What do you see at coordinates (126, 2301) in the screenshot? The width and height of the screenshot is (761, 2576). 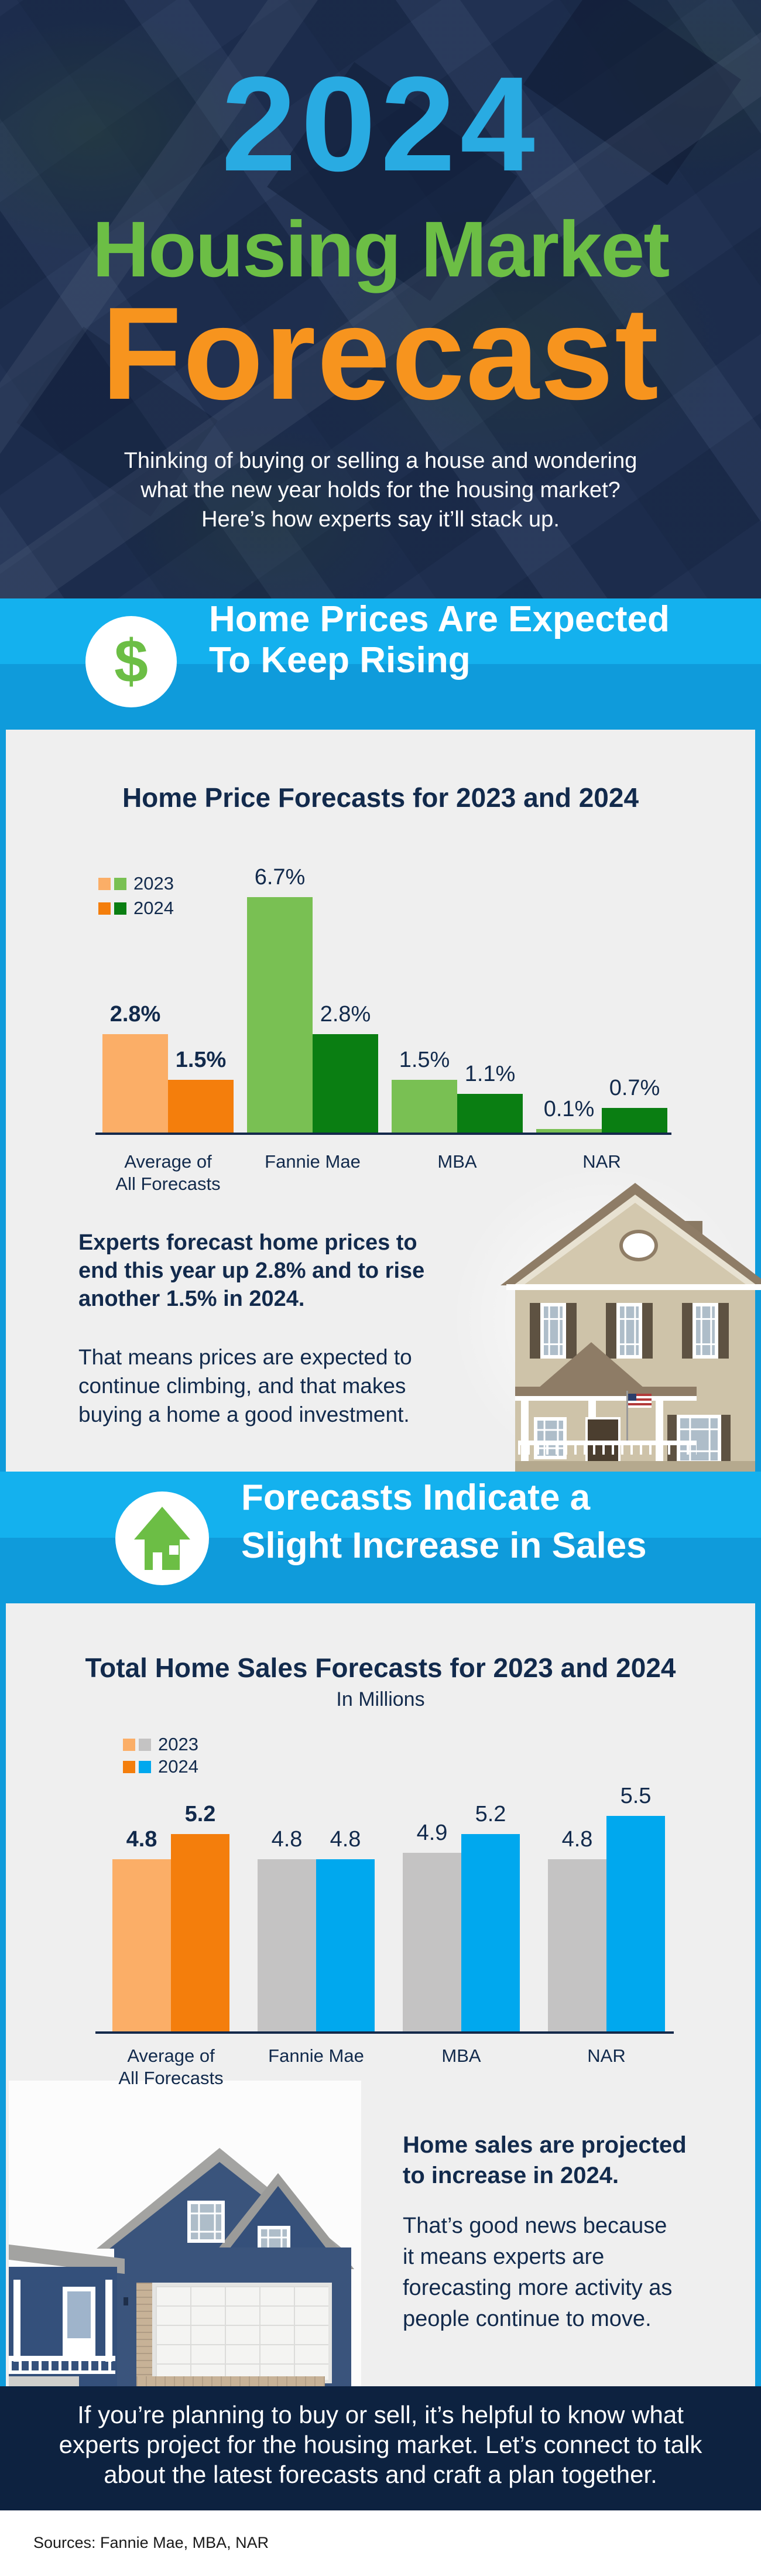 I see `porch-lantern` at bounding box center [126, 2301].